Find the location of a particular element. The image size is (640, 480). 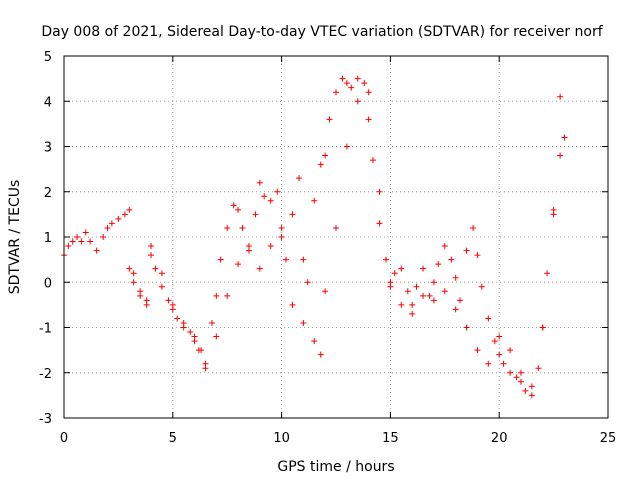

y-tick-label: 4 is located at coordinates (48, 102).